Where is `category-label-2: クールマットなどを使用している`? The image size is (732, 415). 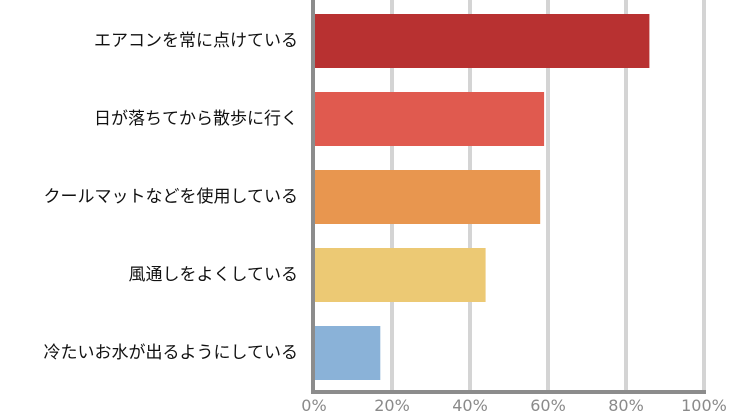
category-label-2: クールマットなどを使用している is located at coordinates (171, 196).